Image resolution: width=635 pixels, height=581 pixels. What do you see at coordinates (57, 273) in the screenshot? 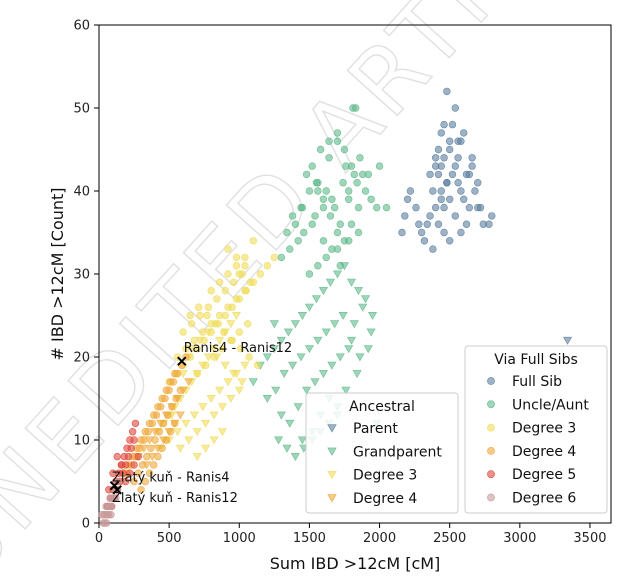
I see `y-axis-title: # IBD >12cM [Count]` at bounding box center [57, 273].